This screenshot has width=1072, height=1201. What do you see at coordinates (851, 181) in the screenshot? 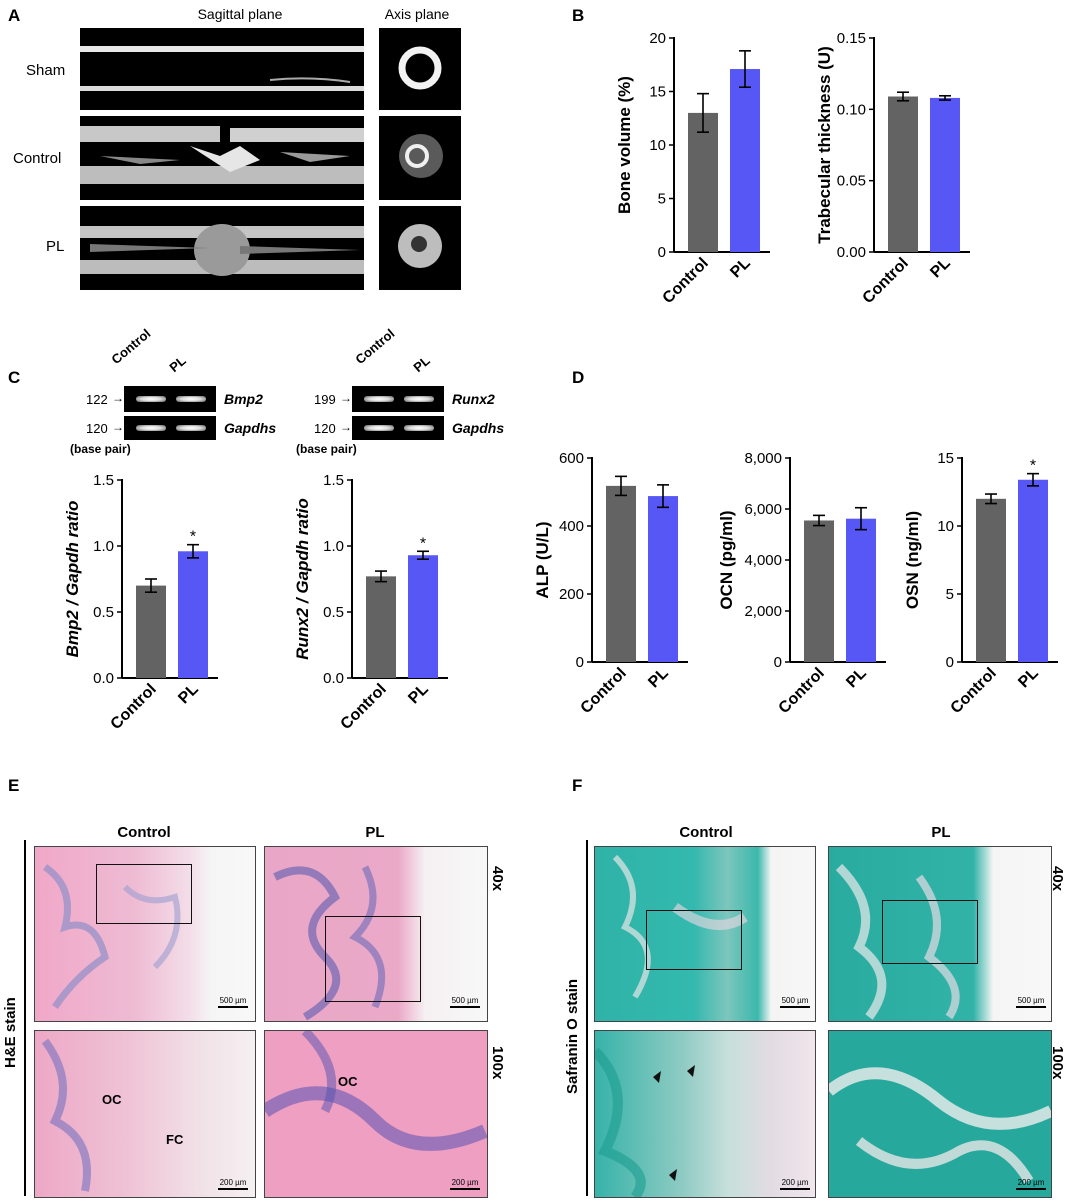
I see `y-tick-label: 0.05` at bounding box center [851, 181].